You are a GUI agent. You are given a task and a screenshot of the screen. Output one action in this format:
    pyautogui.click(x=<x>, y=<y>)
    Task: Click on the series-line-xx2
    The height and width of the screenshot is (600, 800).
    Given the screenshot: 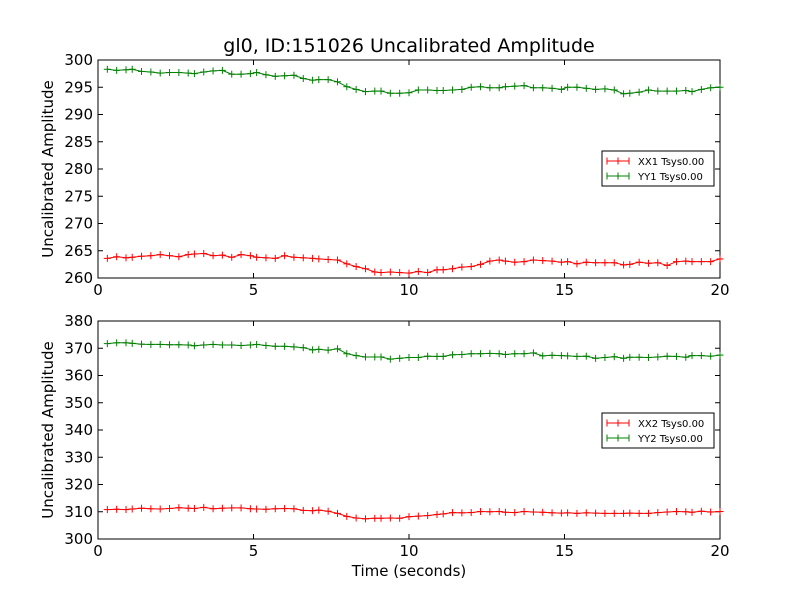 What is the action you would take?
    pyautogui.click(x=414, y=513)
    